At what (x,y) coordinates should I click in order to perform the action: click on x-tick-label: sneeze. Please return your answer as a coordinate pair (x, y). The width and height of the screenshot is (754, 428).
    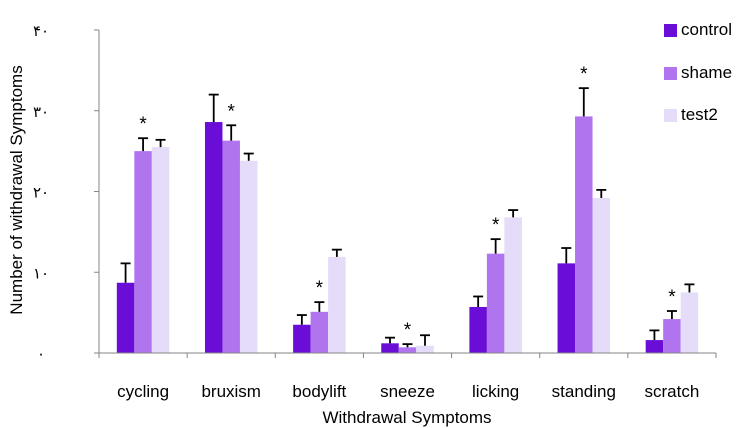
    Looking at the image, I should click on (407, 391).